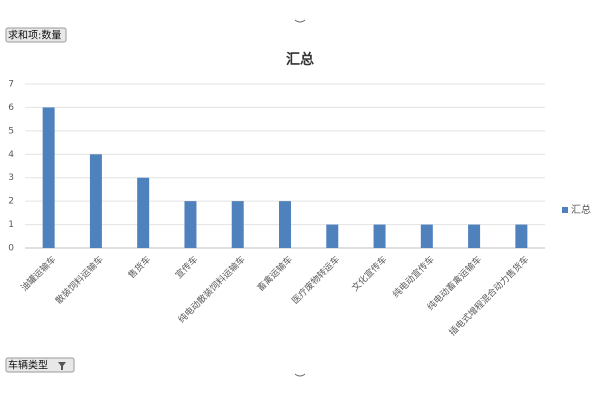  Describe the element at coordinates (11, 249) in the screenshot. I see `y-tick-label: 0` at that location.